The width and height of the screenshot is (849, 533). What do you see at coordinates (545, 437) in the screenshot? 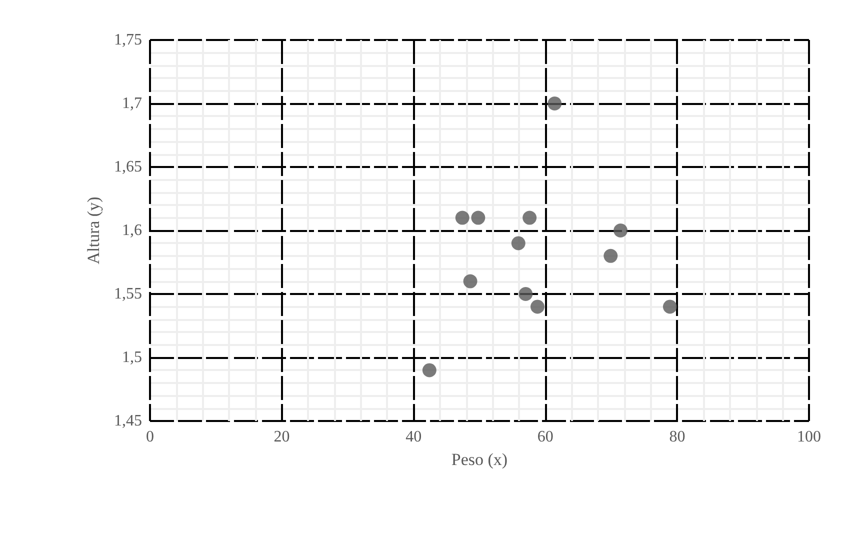
I see `x-tick-label: 60` at bounding box center [545, 437].